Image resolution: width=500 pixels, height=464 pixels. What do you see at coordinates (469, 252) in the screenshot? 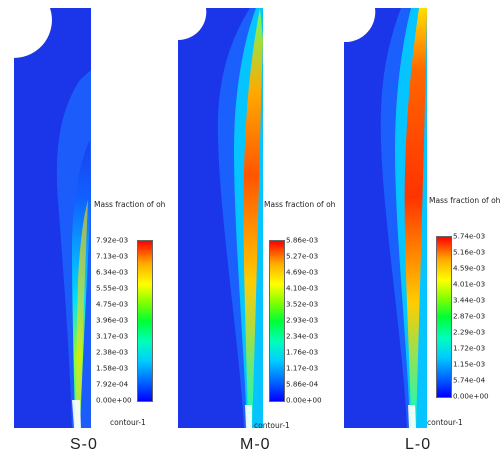
I see `tick-label: 5.16e-03` at bounding box center [469, 252].